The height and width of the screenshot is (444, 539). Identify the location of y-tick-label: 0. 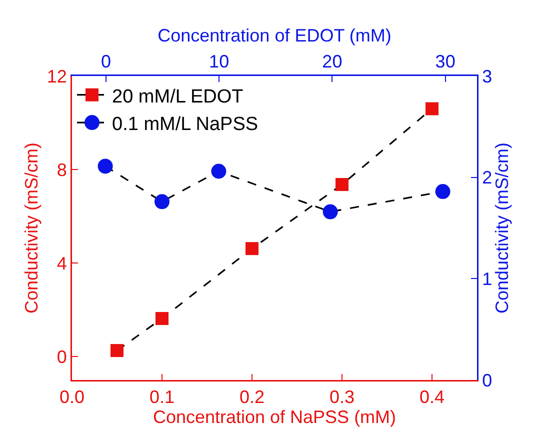
(61, 356).